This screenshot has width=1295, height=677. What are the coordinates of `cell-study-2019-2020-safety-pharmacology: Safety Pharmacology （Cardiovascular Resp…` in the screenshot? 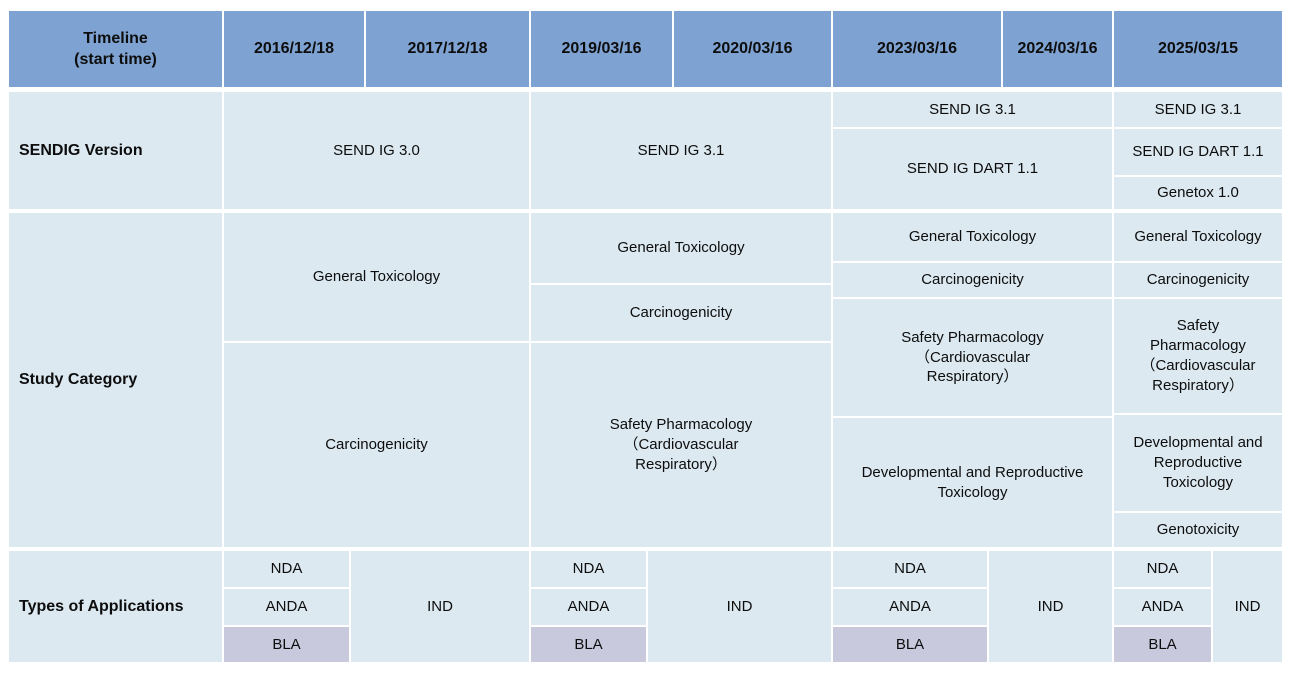 It's located at (681, 445).